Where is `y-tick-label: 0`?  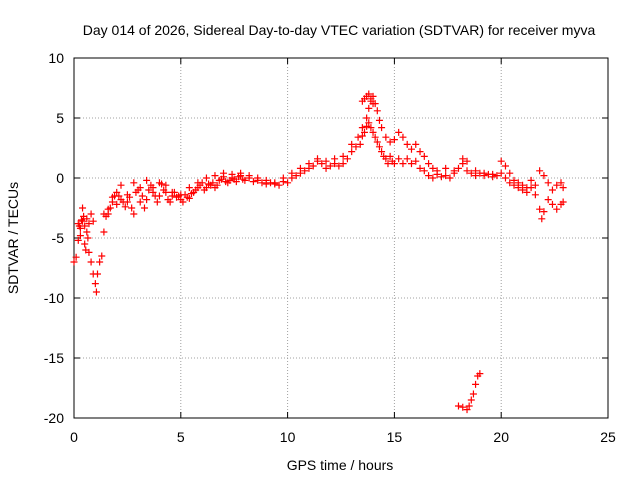
y-tick-label: 0 is located at coordinates (60, 178).